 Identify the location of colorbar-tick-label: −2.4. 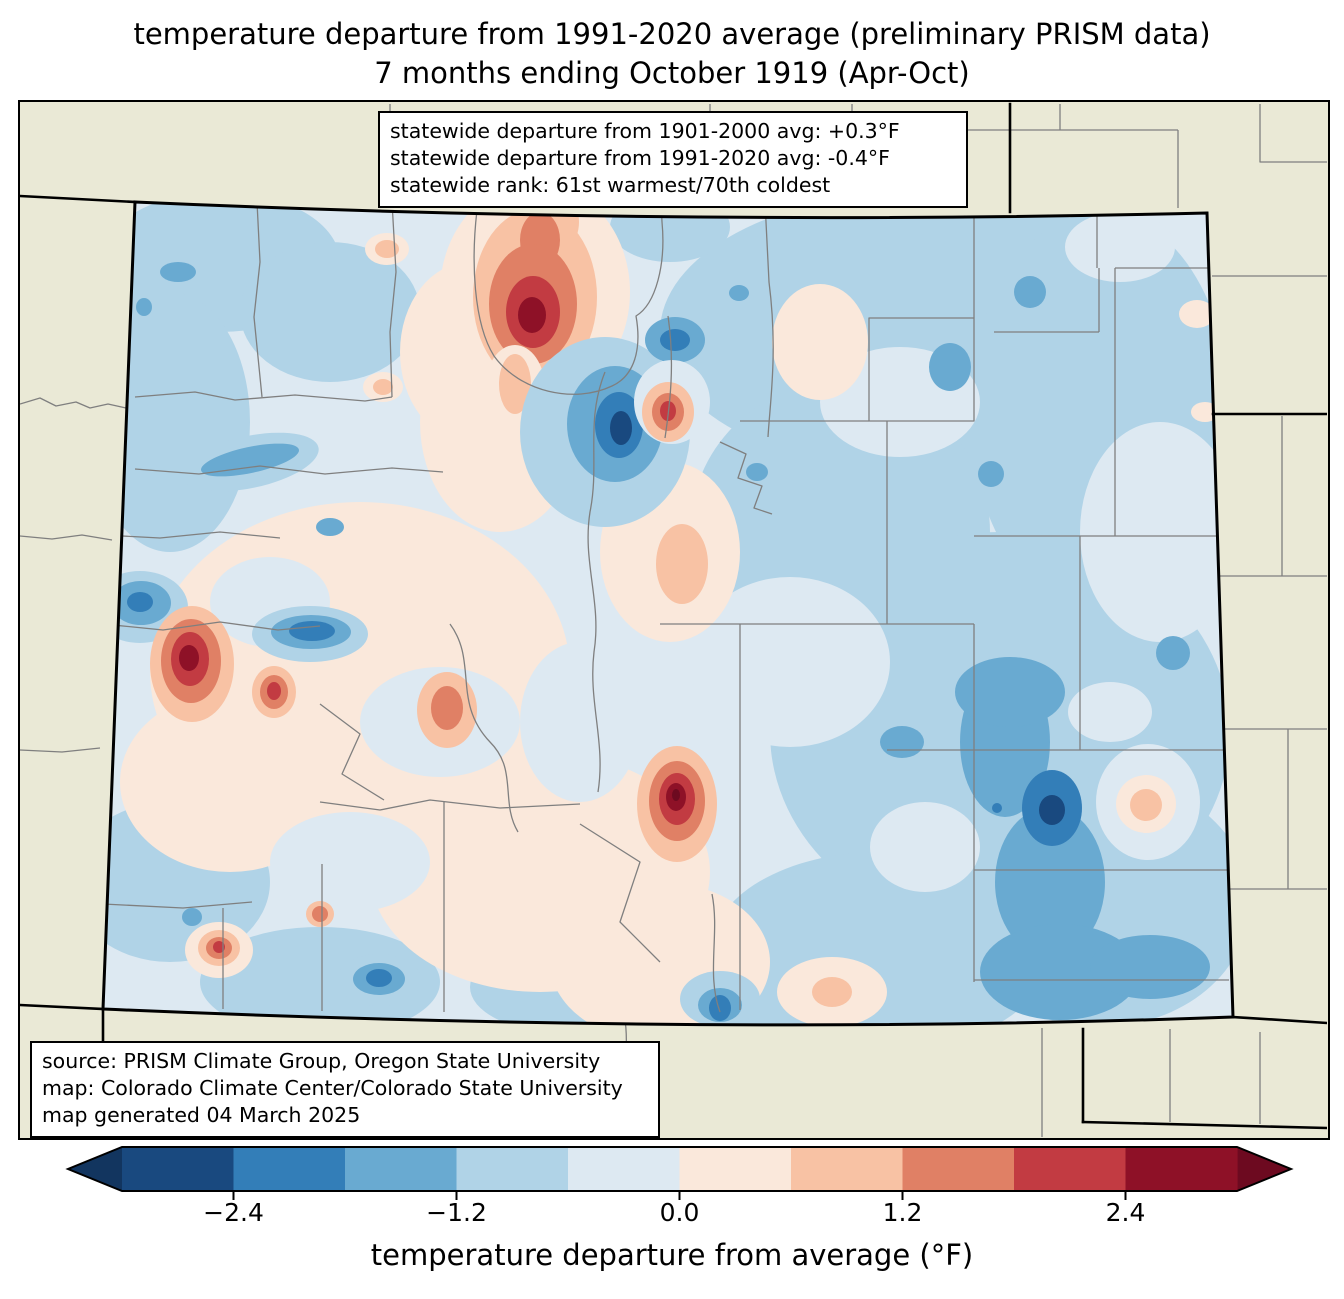
(233, 1212).